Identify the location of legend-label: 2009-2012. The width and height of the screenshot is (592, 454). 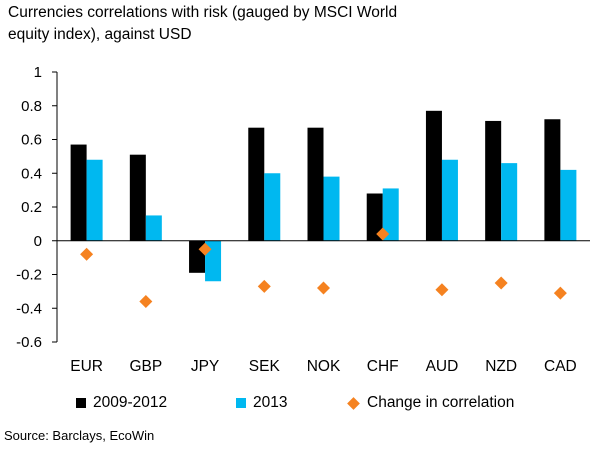
(130, 402).